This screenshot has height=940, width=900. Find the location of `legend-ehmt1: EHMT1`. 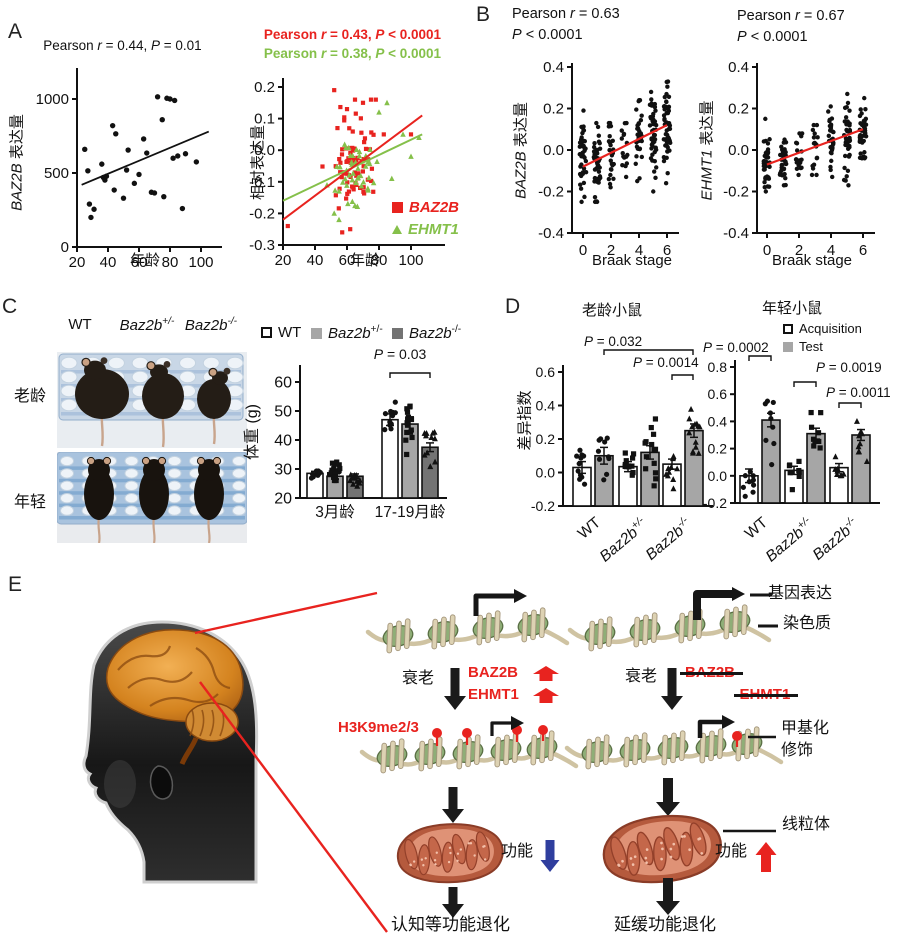

legend-ehmt1: EHMT1 is located at coordinates (425, 229).